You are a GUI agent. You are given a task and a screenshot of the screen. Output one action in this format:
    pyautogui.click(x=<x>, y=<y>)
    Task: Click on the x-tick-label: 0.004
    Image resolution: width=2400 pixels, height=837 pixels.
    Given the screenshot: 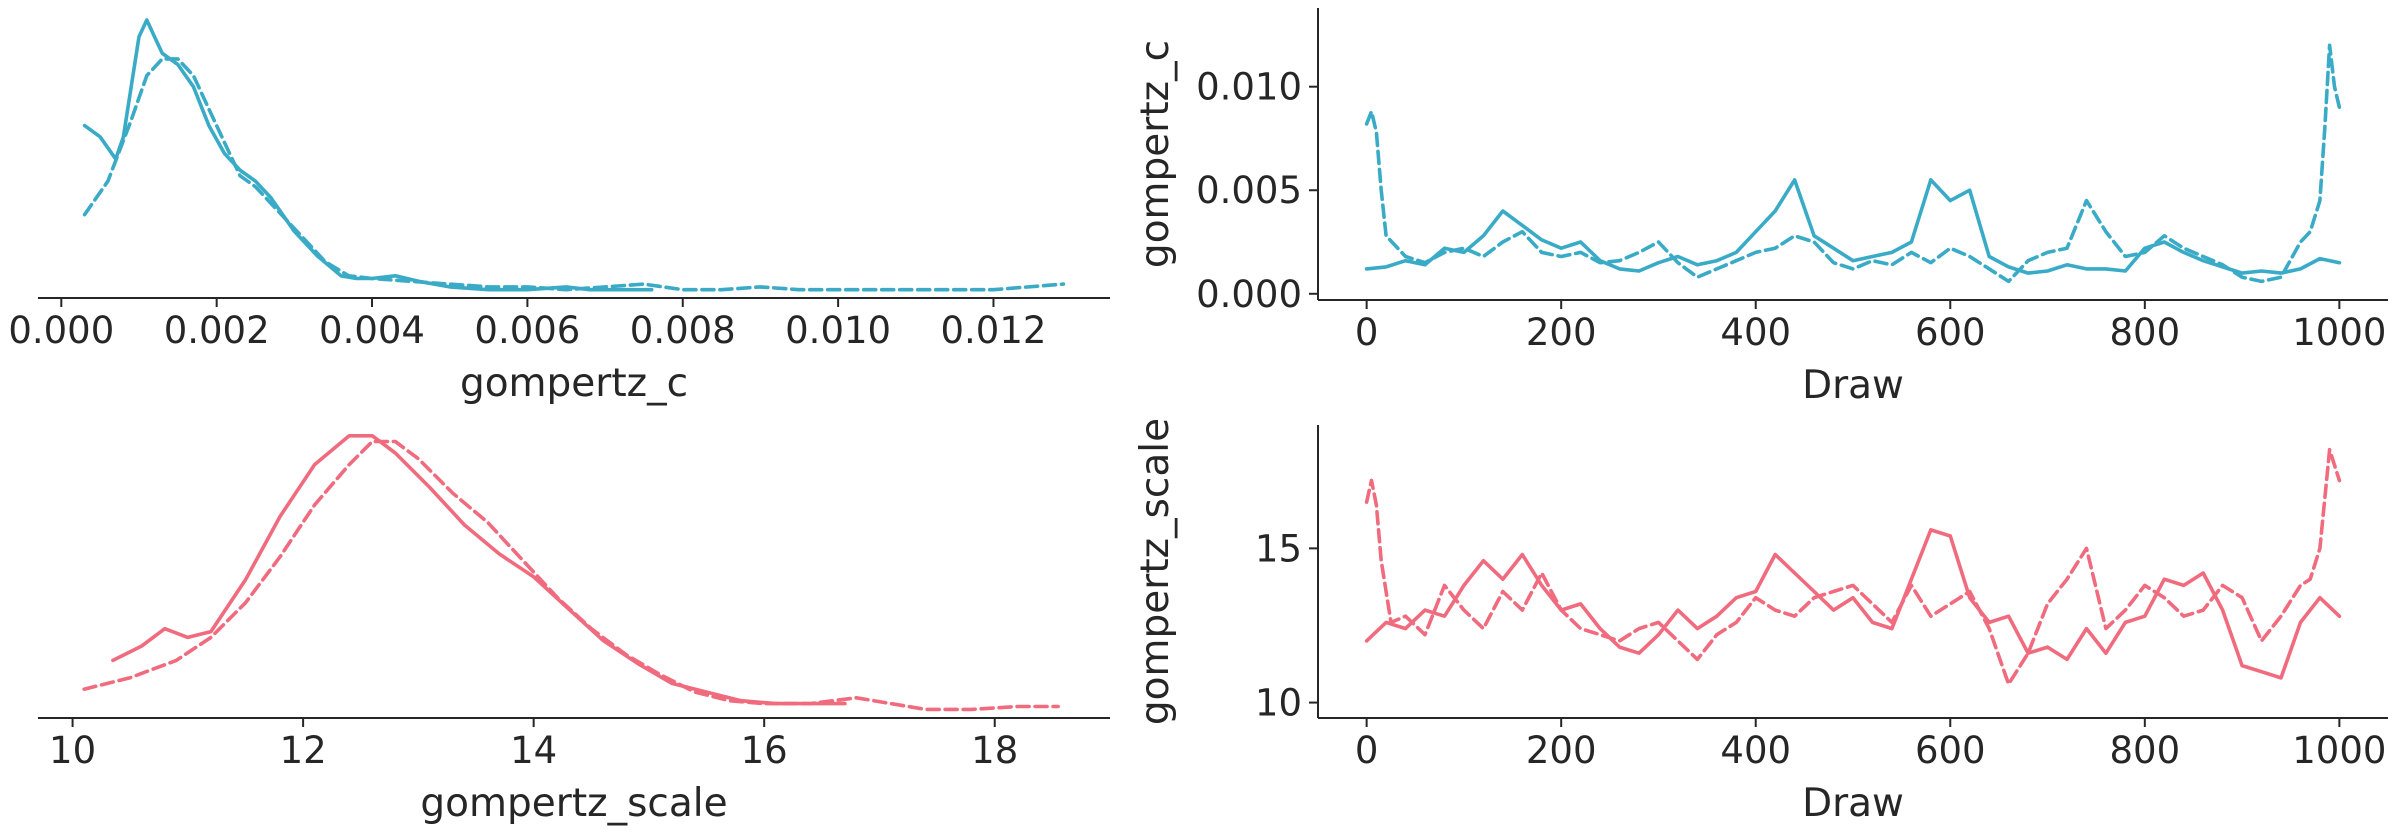 What is the action you would take?
    pyautogui.click(x=372, y=330)
    